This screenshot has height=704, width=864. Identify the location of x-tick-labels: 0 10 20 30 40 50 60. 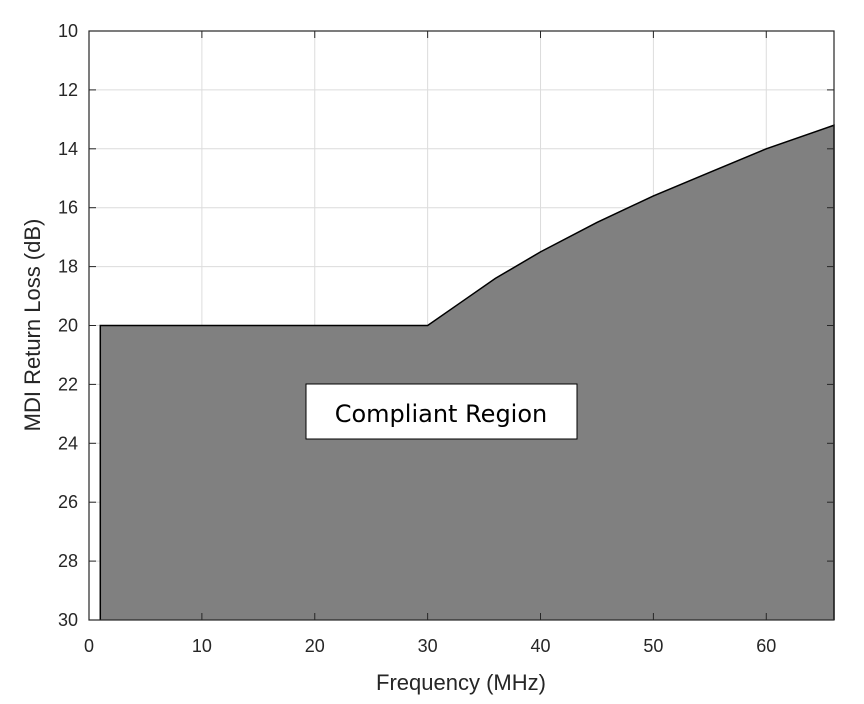
(430, 646).